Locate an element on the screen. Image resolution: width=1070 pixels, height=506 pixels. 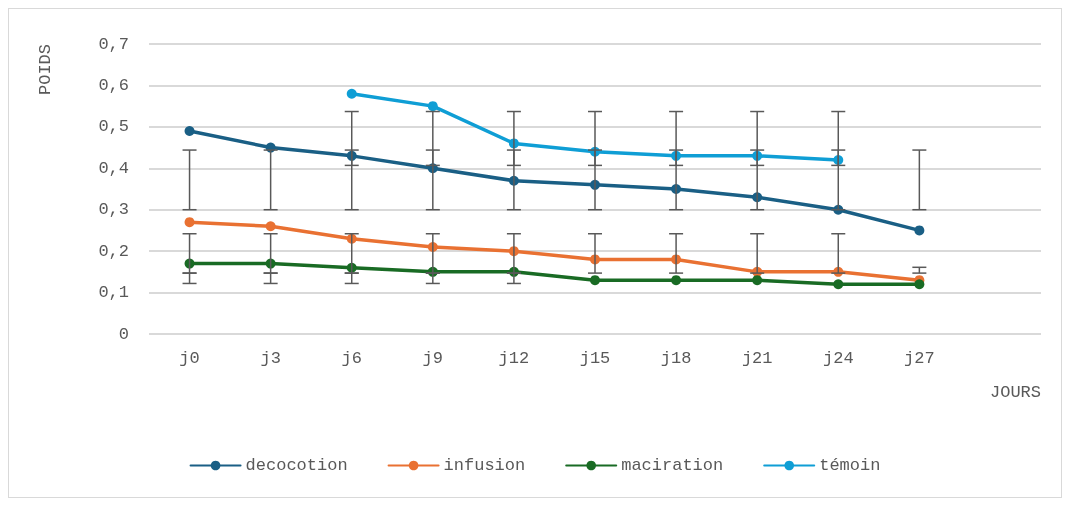
x-tick-label: j12 is located at coordinates (514, 358).